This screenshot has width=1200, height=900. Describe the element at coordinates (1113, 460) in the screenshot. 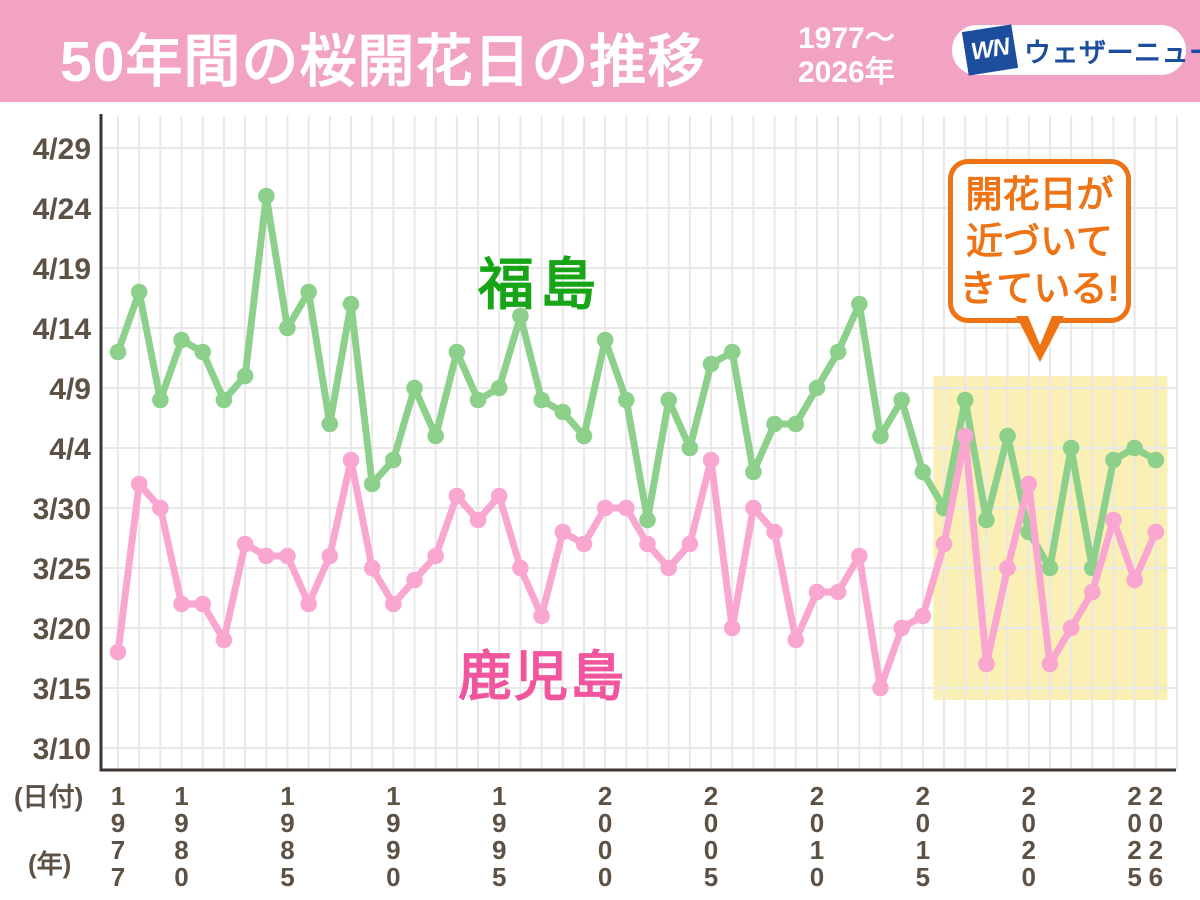

I see `point-fukushima-2024` at that location.